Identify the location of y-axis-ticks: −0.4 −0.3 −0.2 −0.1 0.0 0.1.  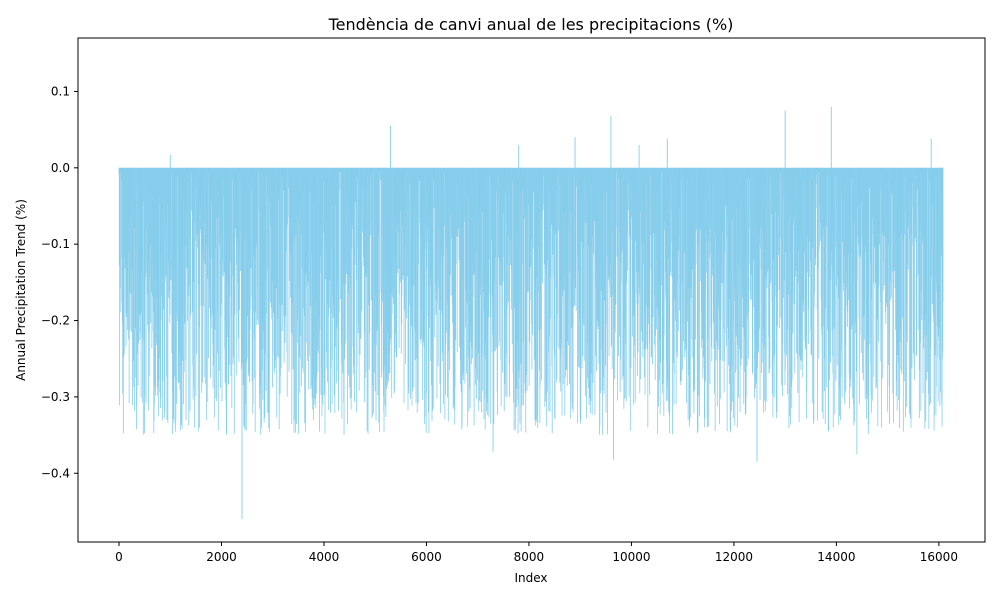
(59, 282).